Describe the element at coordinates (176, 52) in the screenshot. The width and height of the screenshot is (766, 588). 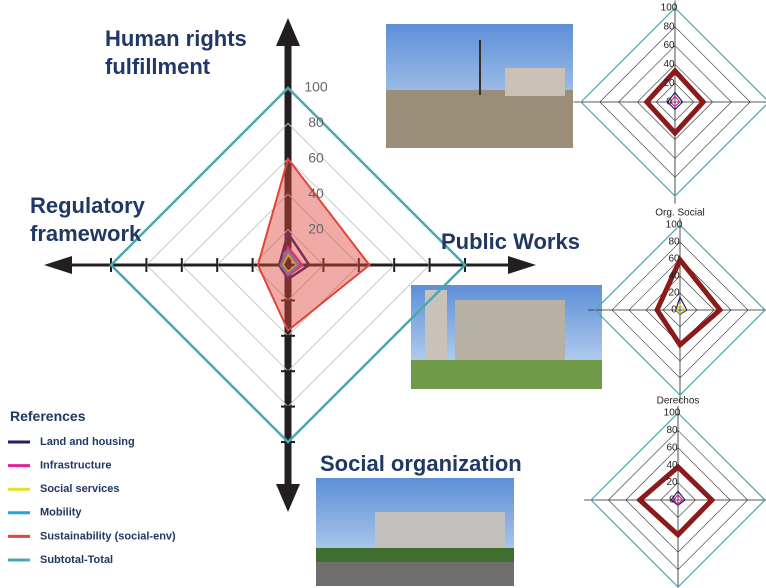
I see `axis-label: Human rights fulfillment` at that location.